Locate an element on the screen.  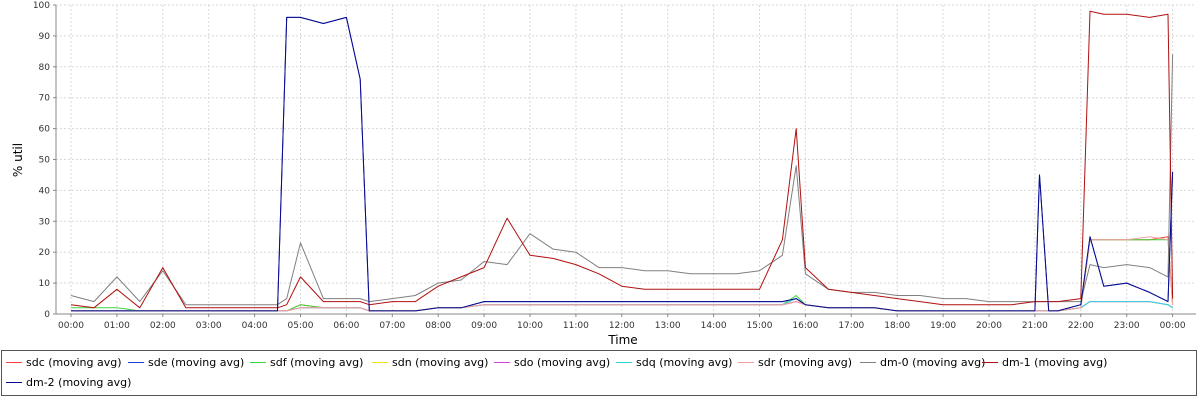
x-tick-label: 03:00 is located at coordinates (209, 326).